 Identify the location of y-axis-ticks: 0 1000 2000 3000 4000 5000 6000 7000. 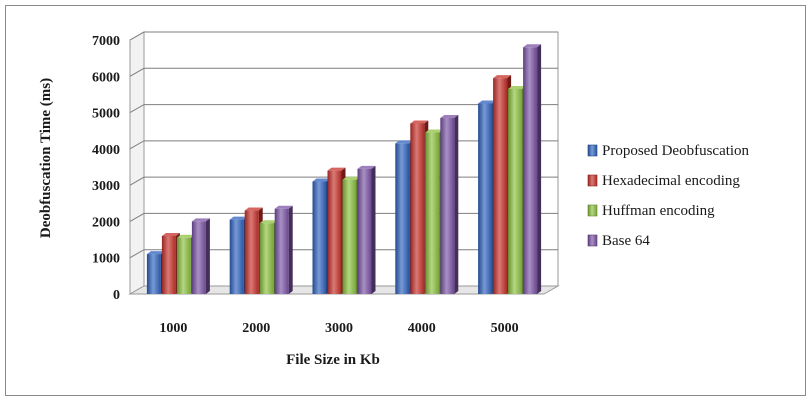
(106, 168).